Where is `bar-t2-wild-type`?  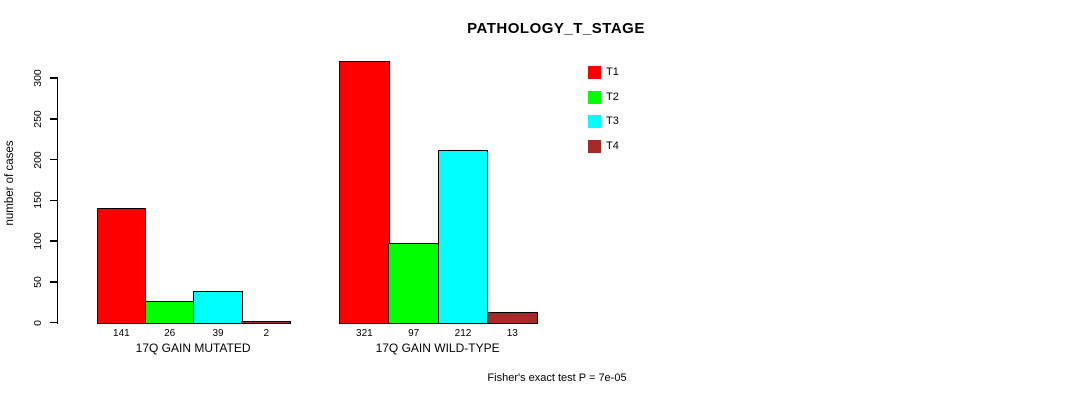 bar-t2-wild-type is located at coordinates (414, 284).